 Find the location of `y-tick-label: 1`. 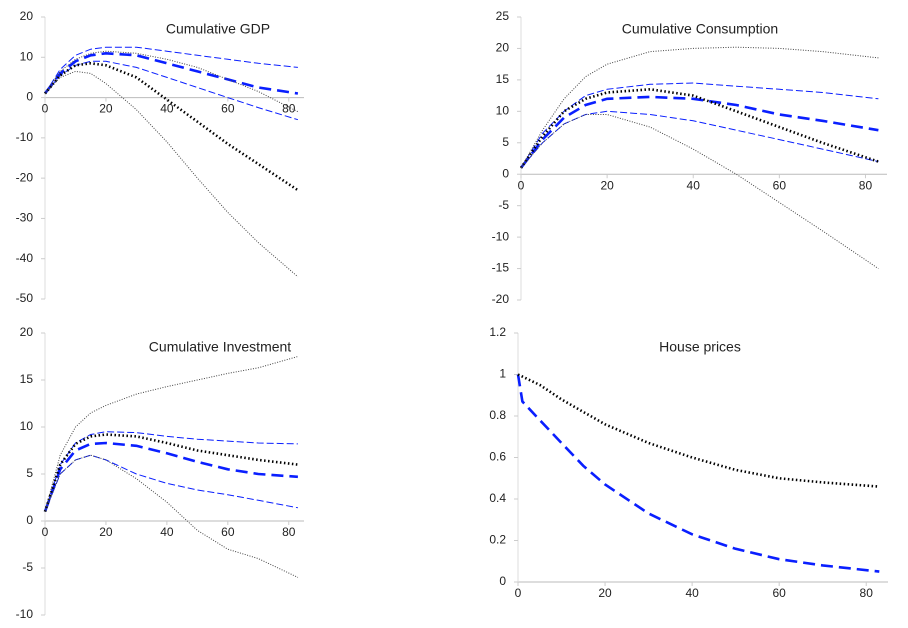

y-tick-label: 1 is located at coordinates (502, 374).